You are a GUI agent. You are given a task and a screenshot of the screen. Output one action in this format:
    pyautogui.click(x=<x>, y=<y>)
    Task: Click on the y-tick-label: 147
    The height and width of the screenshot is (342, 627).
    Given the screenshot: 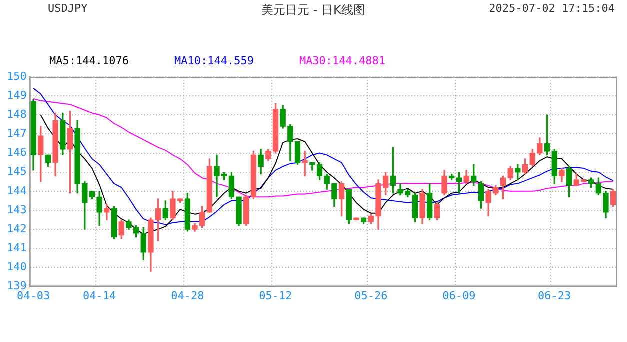 What is the action you would take?
    pyautogui.click(x=16, y=133)
    